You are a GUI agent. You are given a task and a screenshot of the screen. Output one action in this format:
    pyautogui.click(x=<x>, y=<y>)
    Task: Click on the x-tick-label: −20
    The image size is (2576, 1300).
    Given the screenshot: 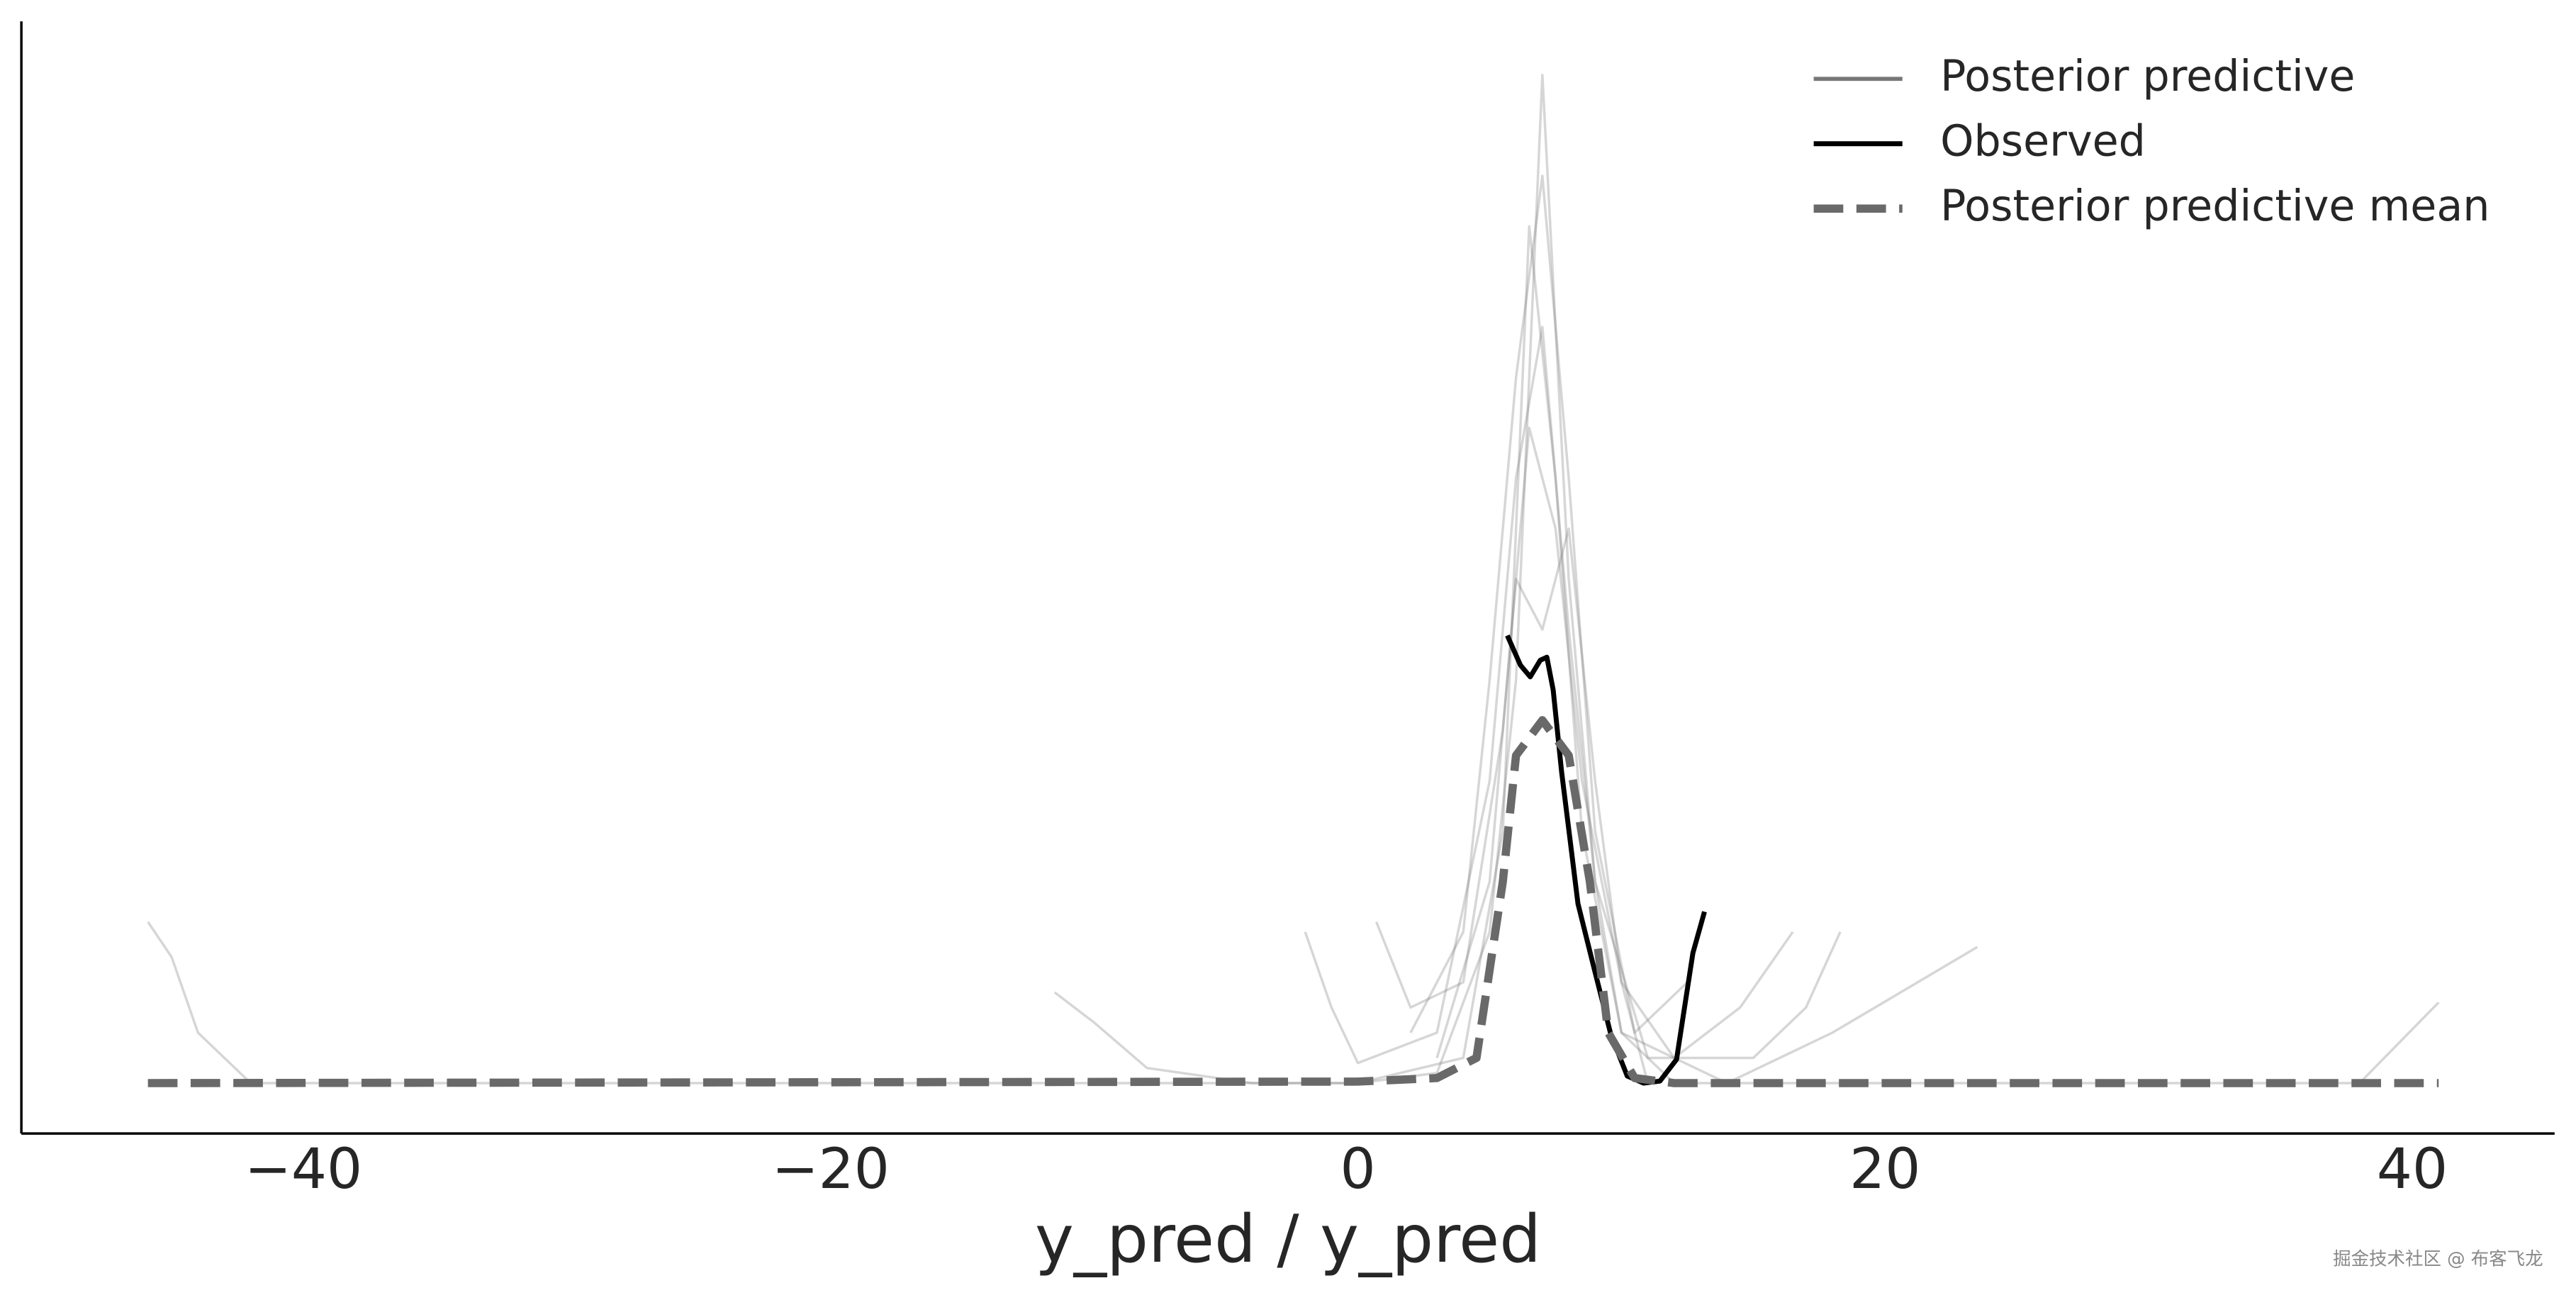 What is the action you would take?
    pyautogui.click(x=831, y=1168)
    